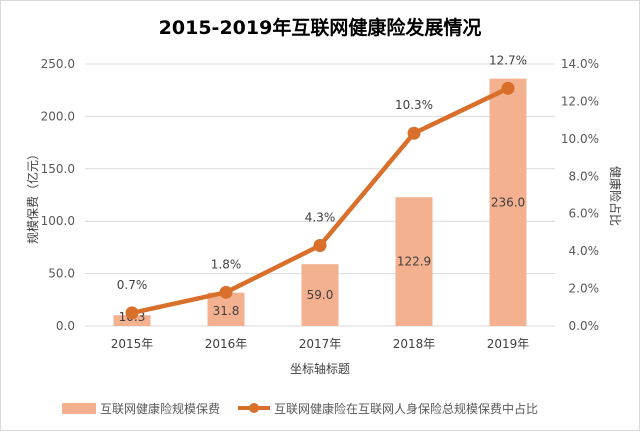  What do you see at coordinates (508, 344) in the screenshot?
I see `x-tick-label: 2019年` at bounding box center [508, 344].